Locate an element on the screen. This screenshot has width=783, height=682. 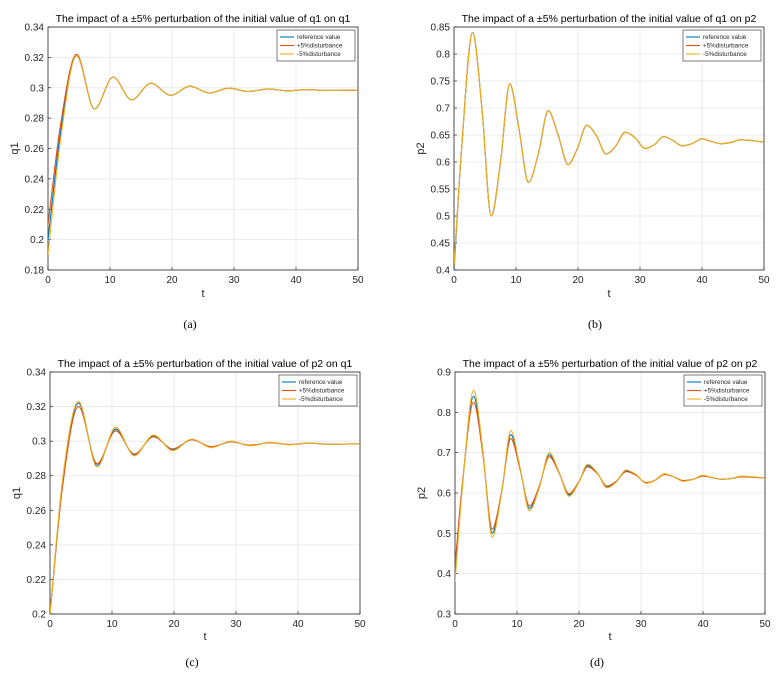
y-tick-label: 0.65 is located at coordinates (441, 136).